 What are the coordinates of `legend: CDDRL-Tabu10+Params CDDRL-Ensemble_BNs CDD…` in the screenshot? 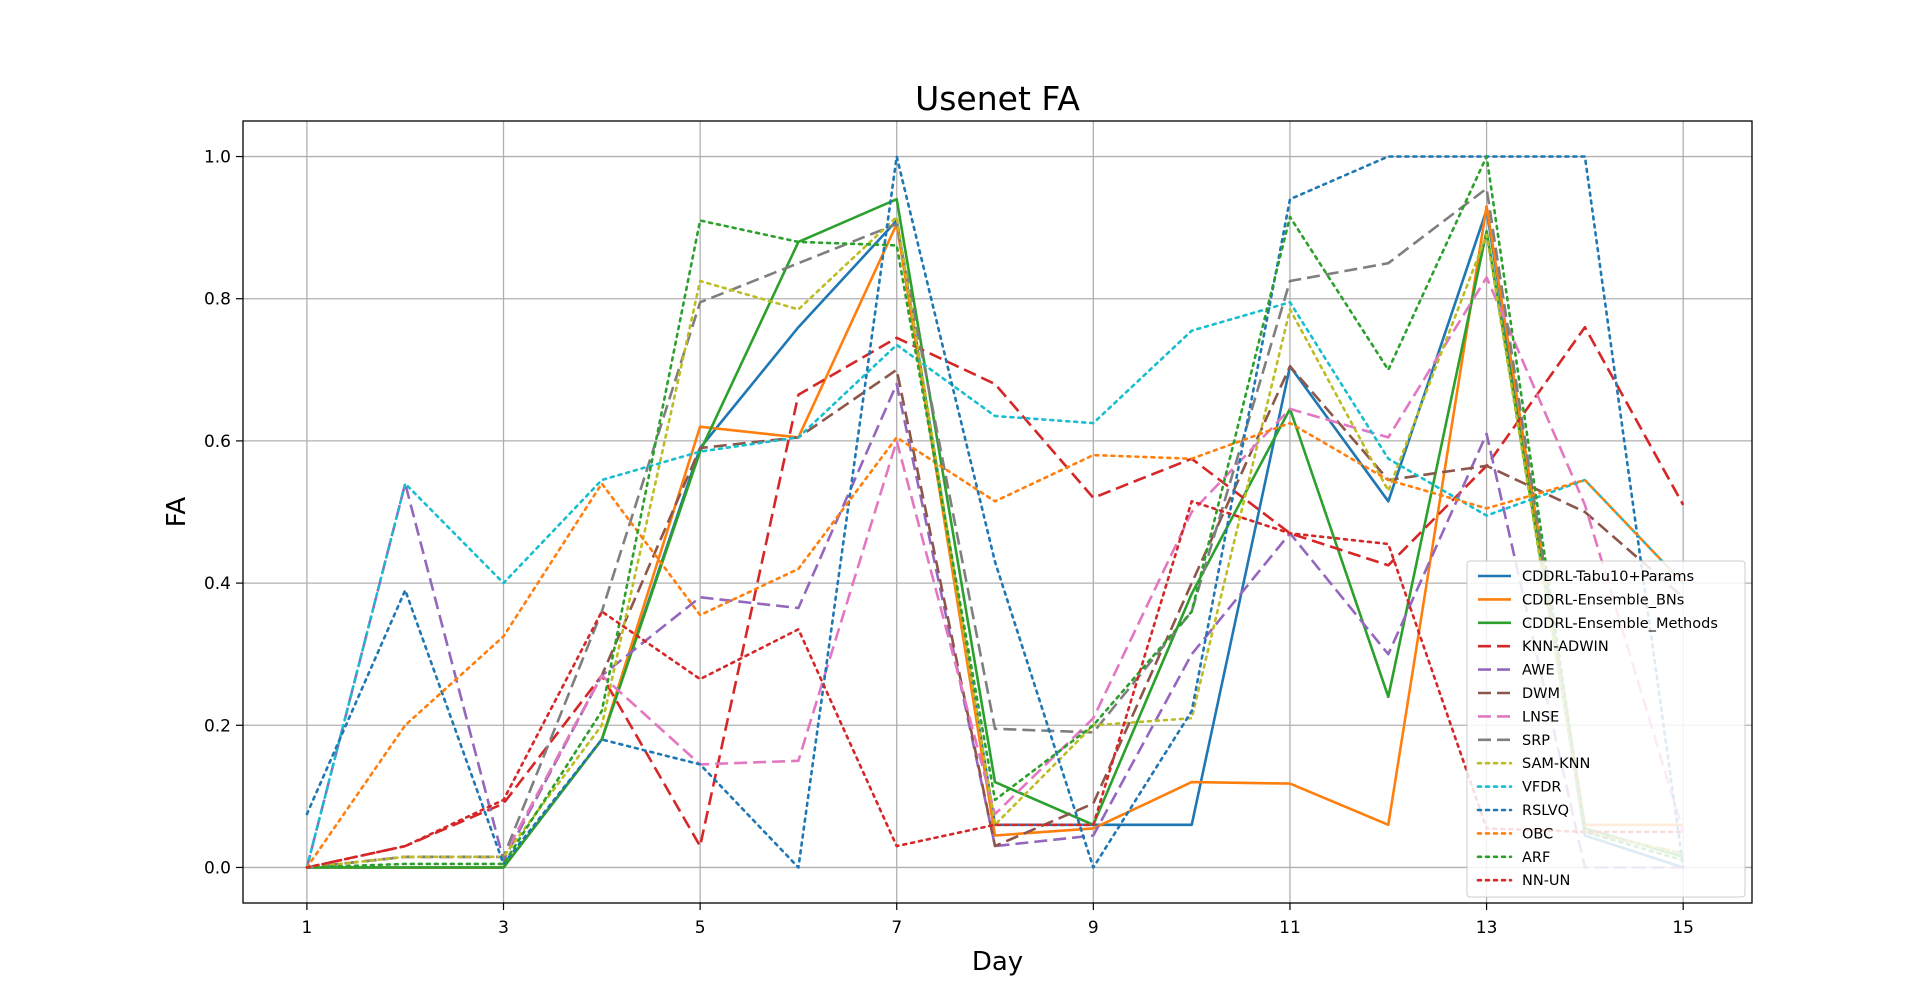 It's located at (1606, 729).